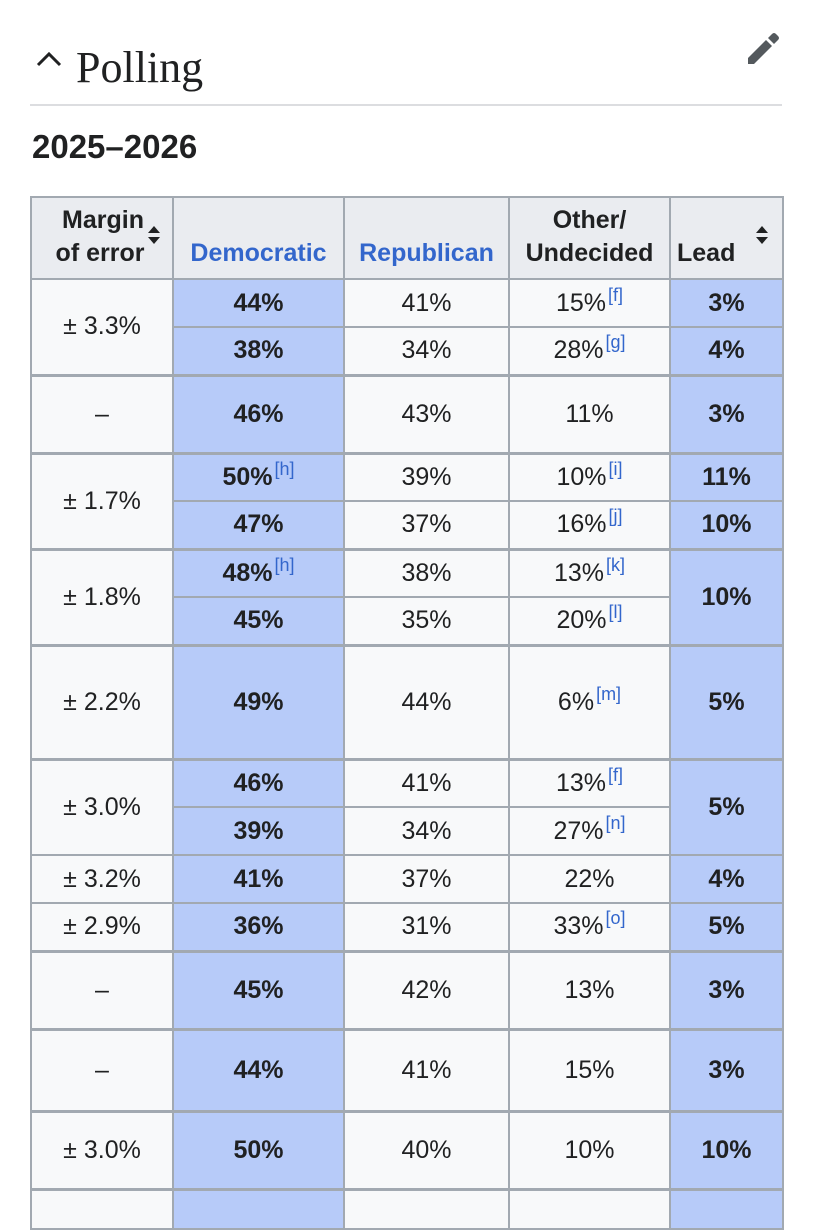 This screenshot has height=1230, width=814. I want to click on section-title: Polling, so click(140, 67).